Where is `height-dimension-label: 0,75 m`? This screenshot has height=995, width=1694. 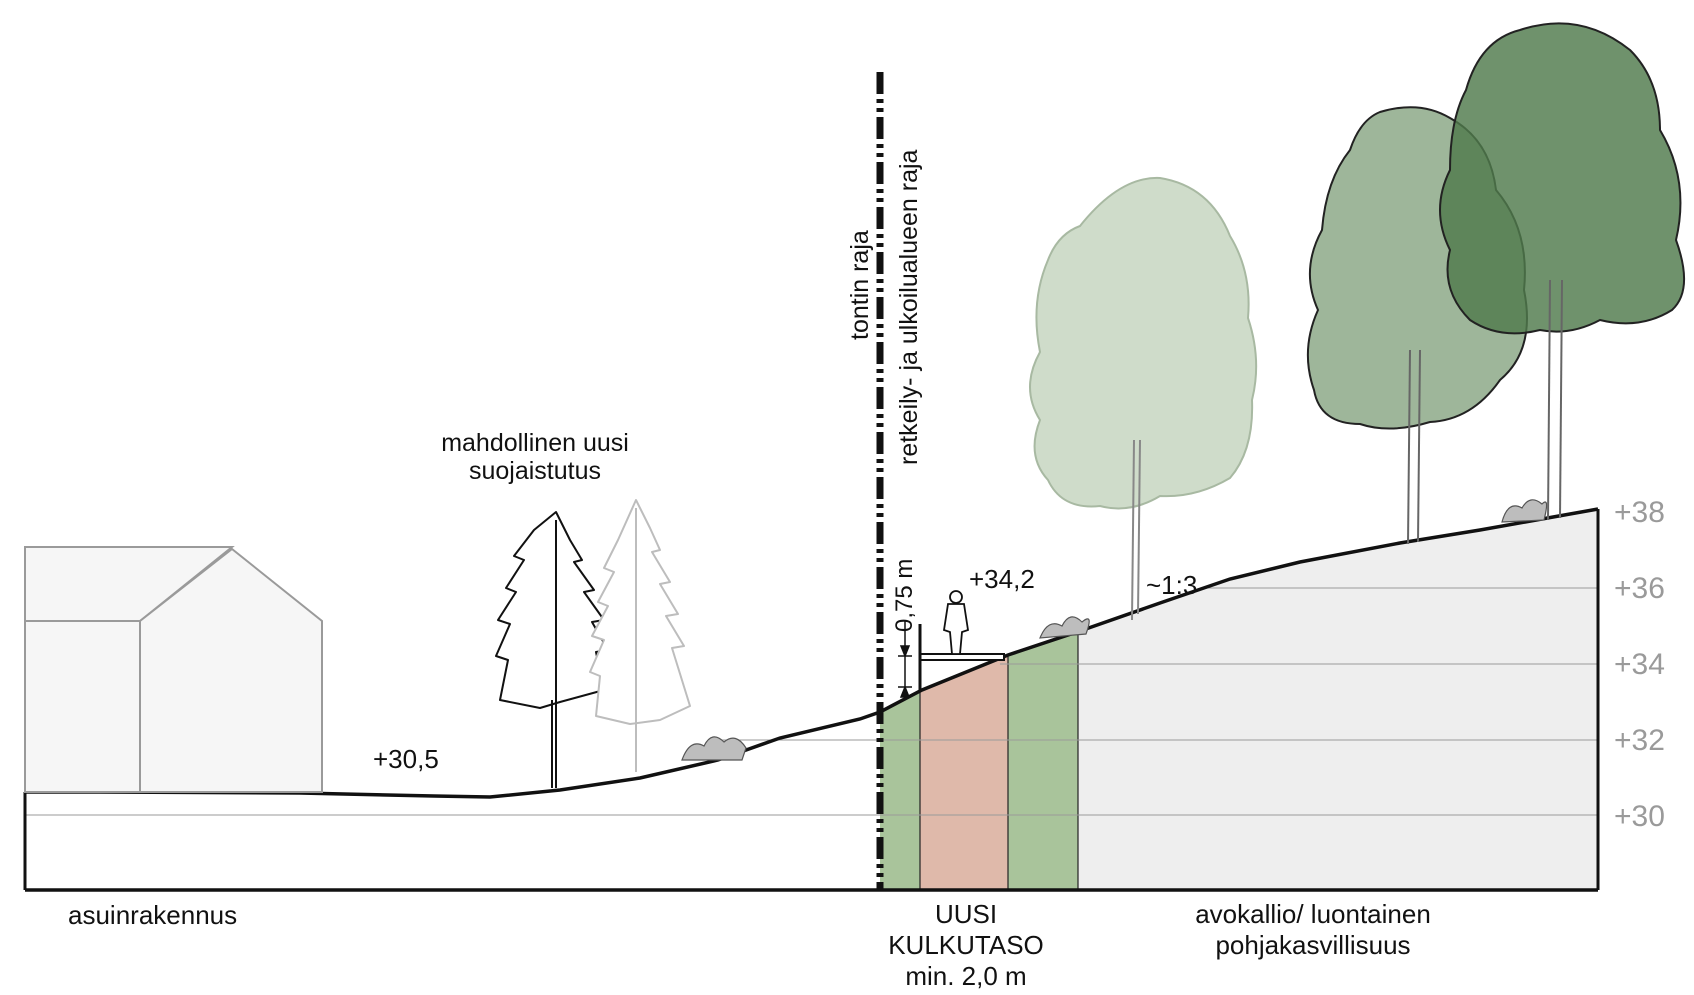 height-dimension-label: 0,75 m is located at coordinates (904, 595).